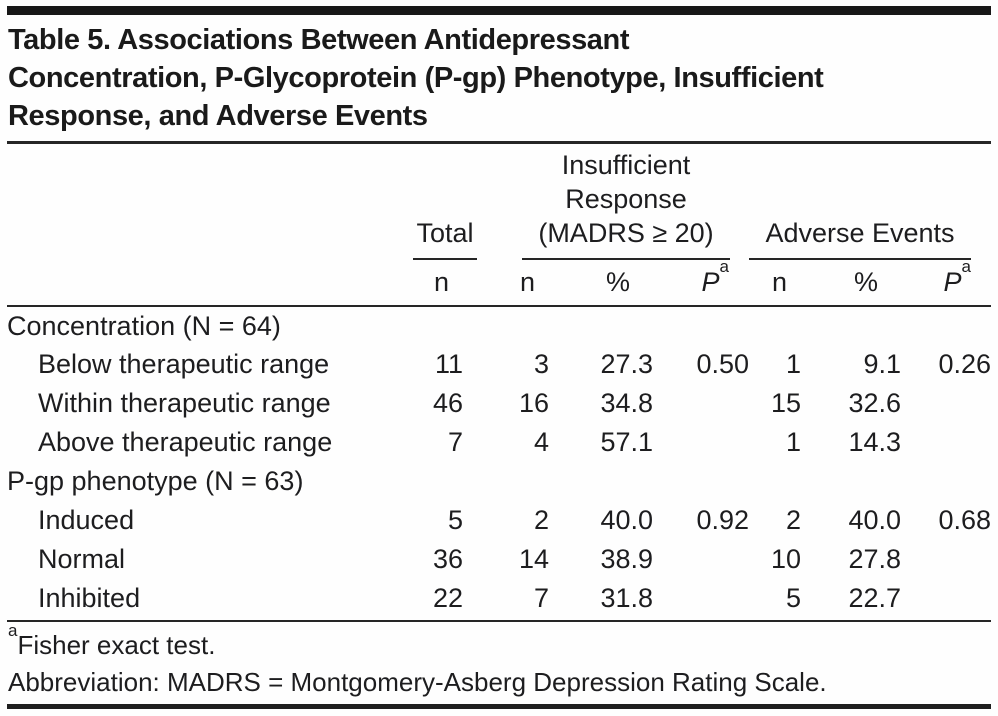 Image resolution: width=998 pixels, height=716 pixels. I want to click on row-label: Within therapeutic range, so click(184, 403).